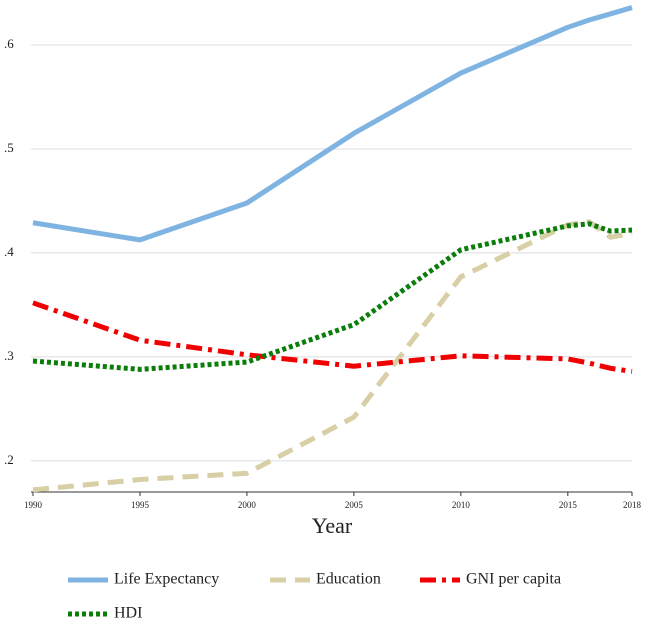 This screenshot has width=645, height=626. Describe the element at coordinates (332, 525) in the screenshot. I see `x-axis-title: Year` at that location.